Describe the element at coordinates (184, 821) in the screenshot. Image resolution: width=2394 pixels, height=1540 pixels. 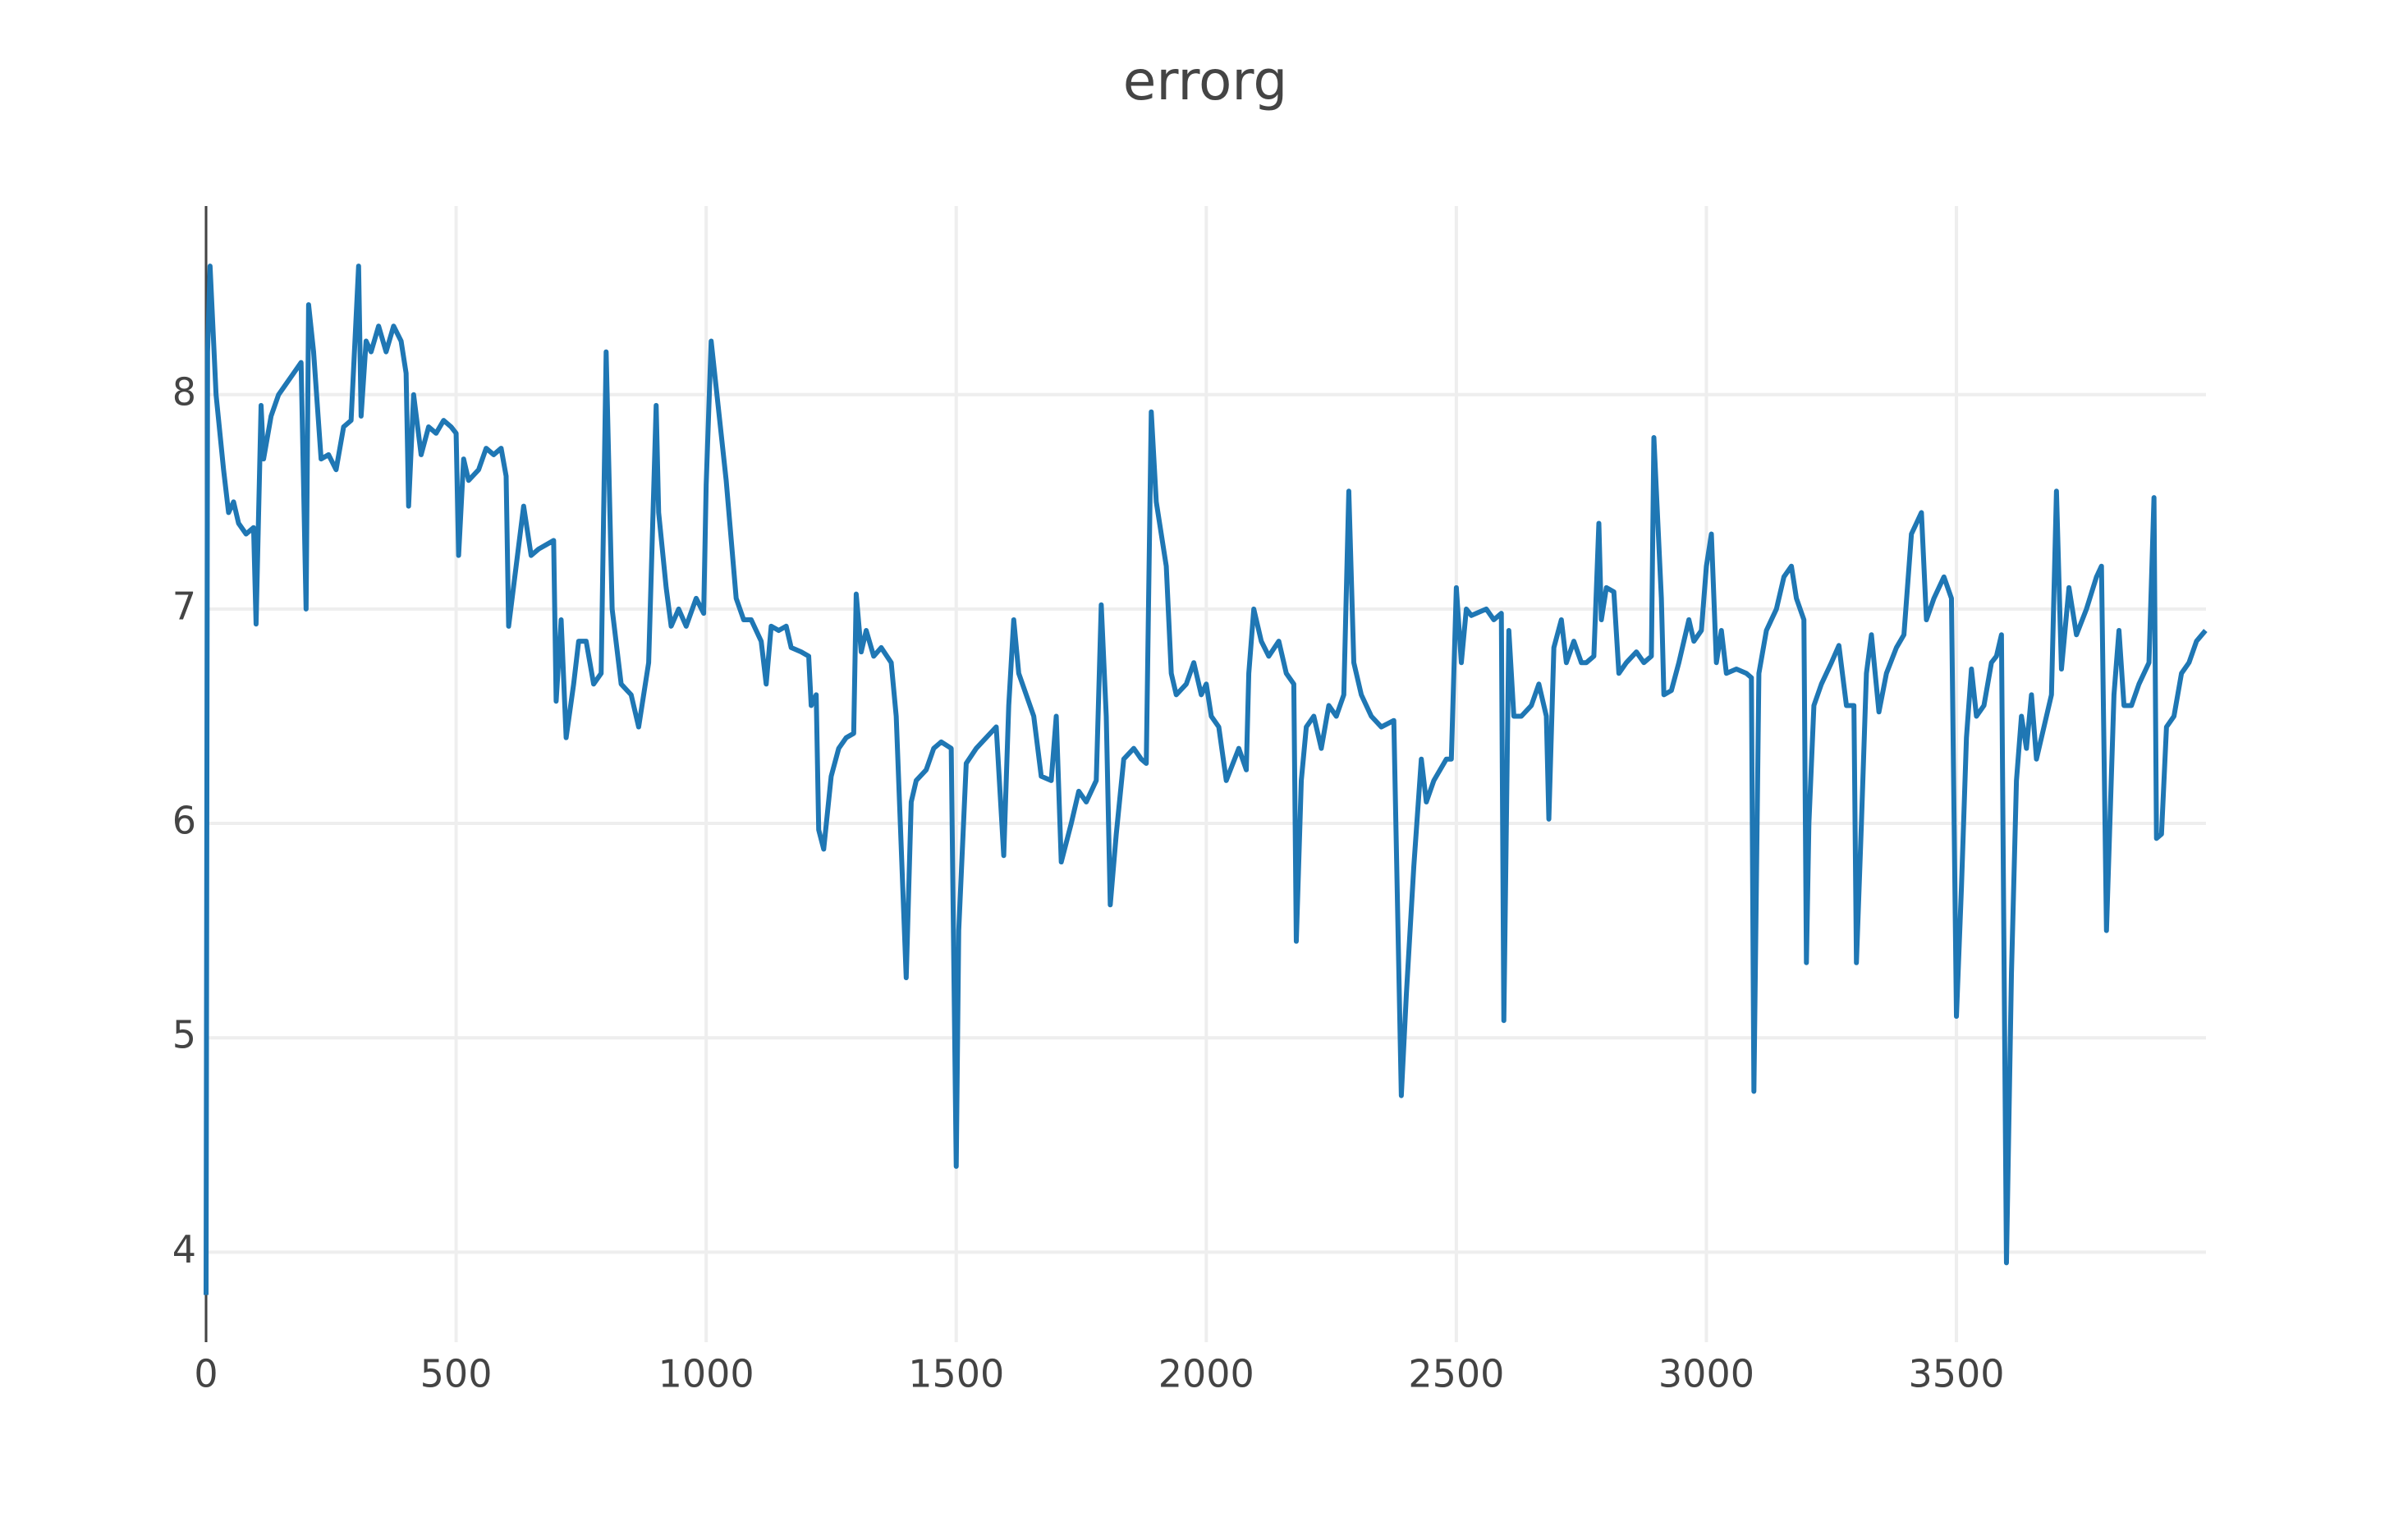
I see `y-tick-label: 6` at that location.